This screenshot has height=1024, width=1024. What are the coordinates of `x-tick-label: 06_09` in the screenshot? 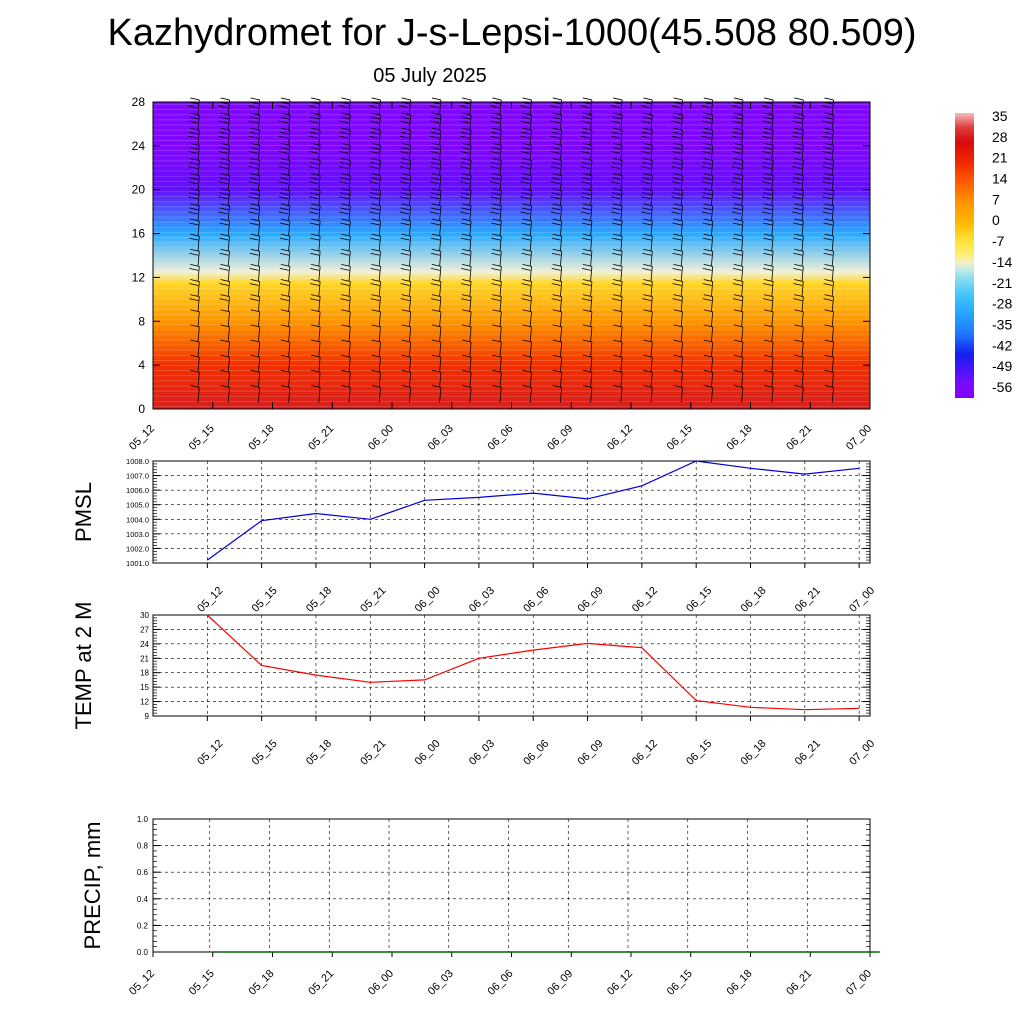 It's located at (560, 983).